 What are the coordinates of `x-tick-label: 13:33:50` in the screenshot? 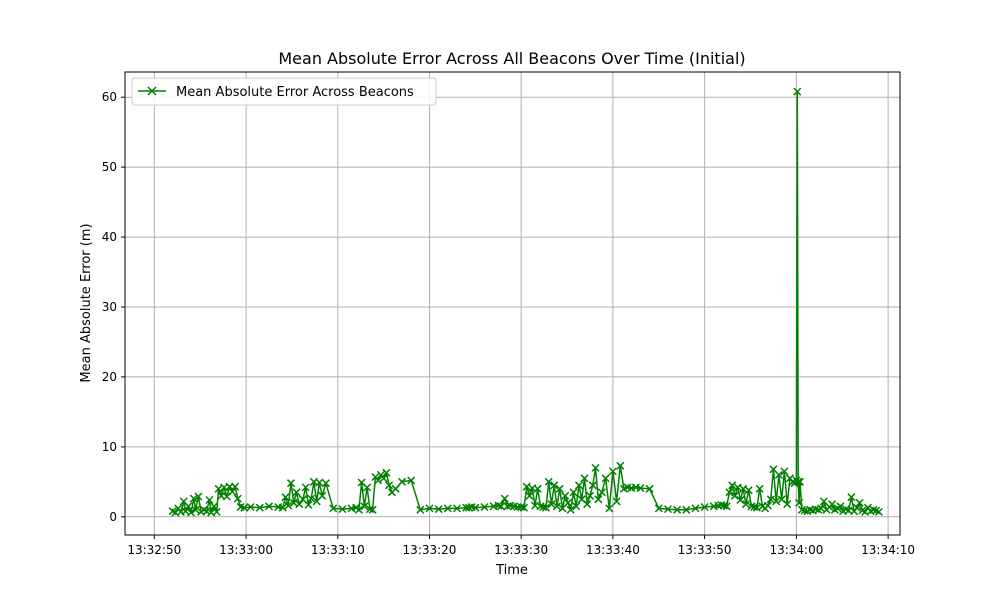 It's located at (705, 550).